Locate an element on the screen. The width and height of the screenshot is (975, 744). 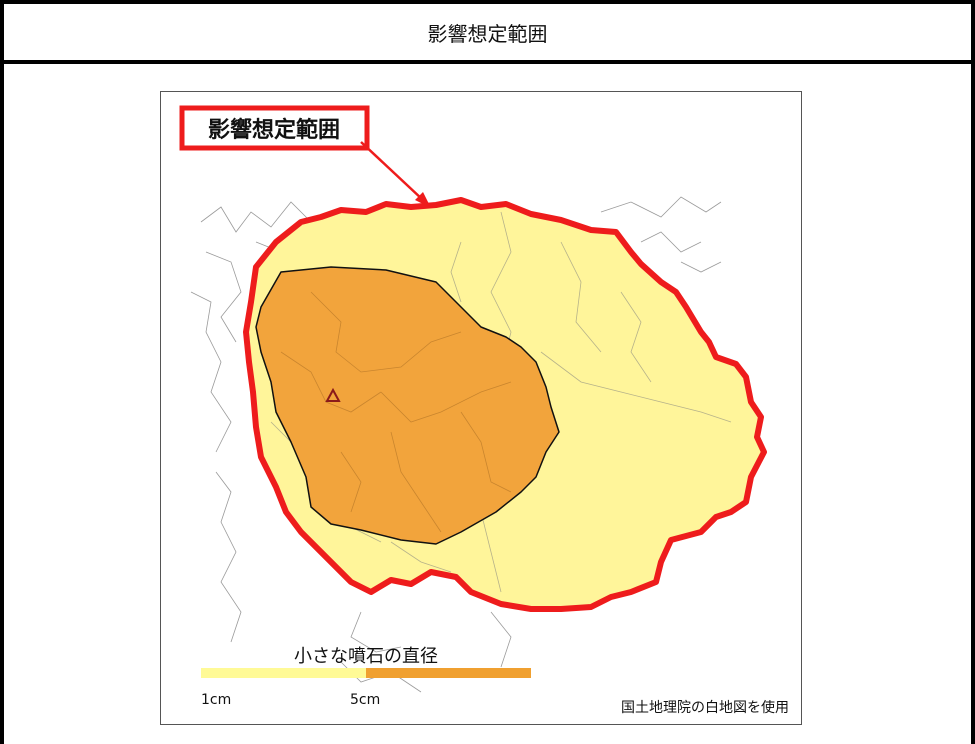
legend-color-5cm is located at coordinates (448, 673).